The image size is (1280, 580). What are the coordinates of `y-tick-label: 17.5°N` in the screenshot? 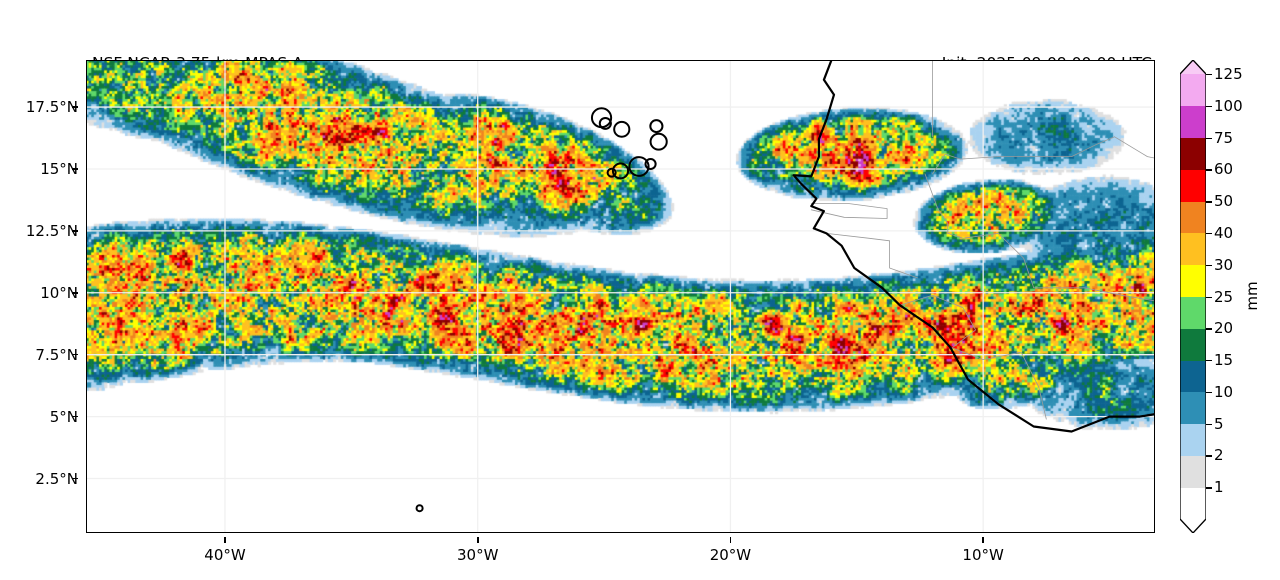 It's located at (51, 107).